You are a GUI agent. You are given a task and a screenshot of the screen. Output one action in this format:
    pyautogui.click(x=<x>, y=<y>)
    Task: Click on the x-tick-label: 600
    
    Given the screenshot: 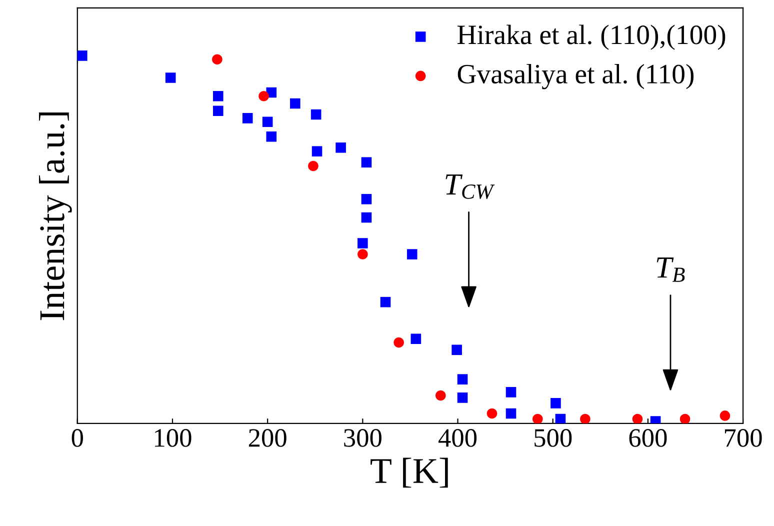 What is the action you would take?
    pyautogui.click(x=648, y=438)
    